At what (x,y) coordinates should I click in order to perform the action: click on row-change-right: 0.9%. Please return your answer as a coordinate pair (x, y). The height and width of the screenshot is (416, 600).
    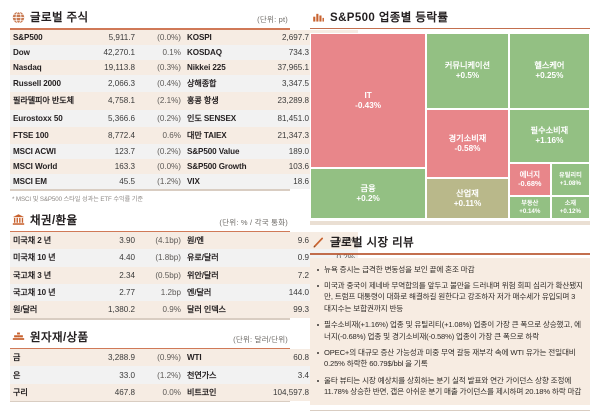
    Looking at the image, I should click on (345, 241).